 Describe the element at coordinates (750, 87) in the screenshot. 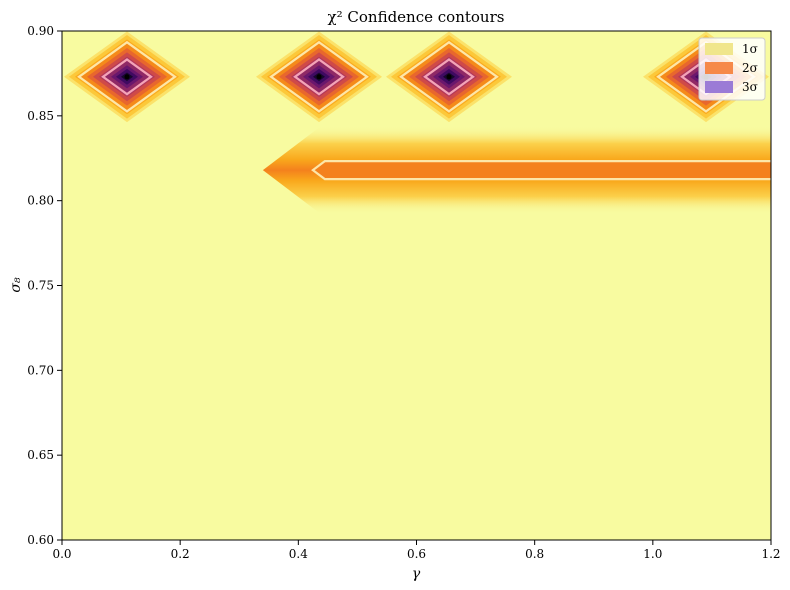

I see `legend-label-3sigma: 3σ` at that location.